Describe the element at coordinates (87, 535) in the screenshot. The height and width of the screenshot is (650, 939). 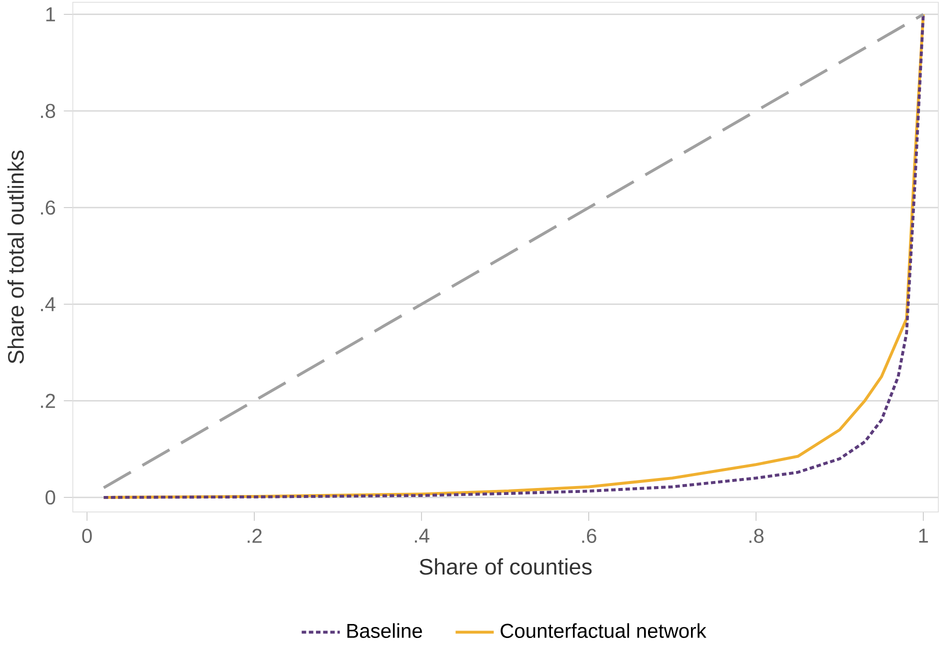
I see `x-tick-label: 0` at that location.